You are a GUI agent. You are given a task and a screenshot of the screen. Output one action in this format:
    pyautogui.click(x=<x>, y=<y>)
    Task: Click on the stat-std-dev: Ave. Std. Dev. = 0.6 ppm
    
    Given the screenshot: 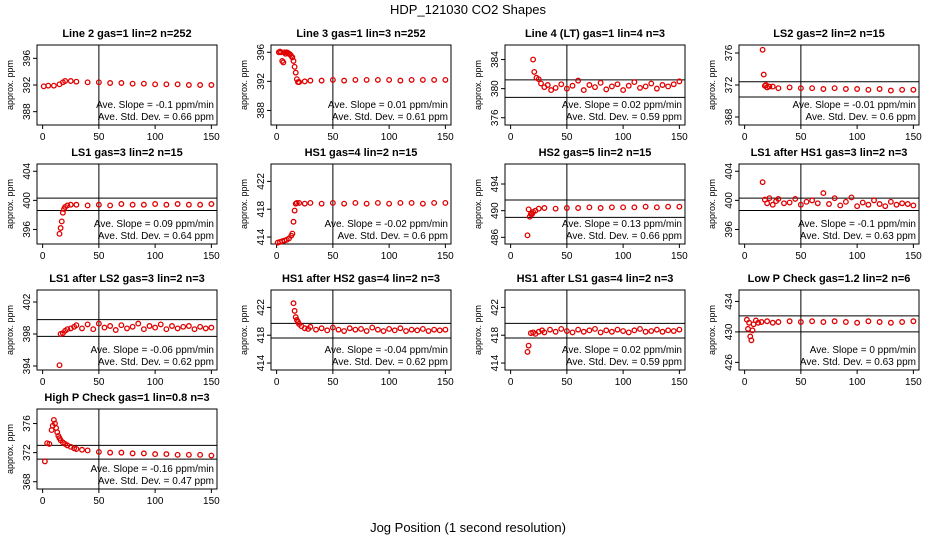 What is the action you would take?
    pyautogui.click(x=392, y=236)
    